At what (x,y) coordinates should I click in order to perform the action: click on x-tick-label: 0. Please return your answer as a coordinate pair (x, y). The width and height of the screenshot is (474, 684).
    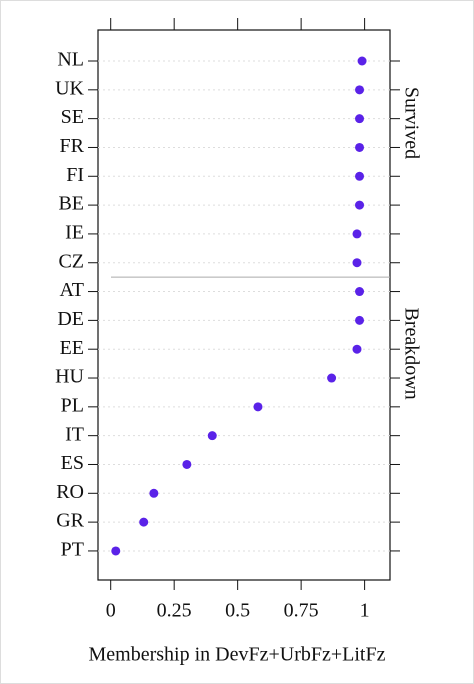
    Looking at the image, I should click on (111, 611).